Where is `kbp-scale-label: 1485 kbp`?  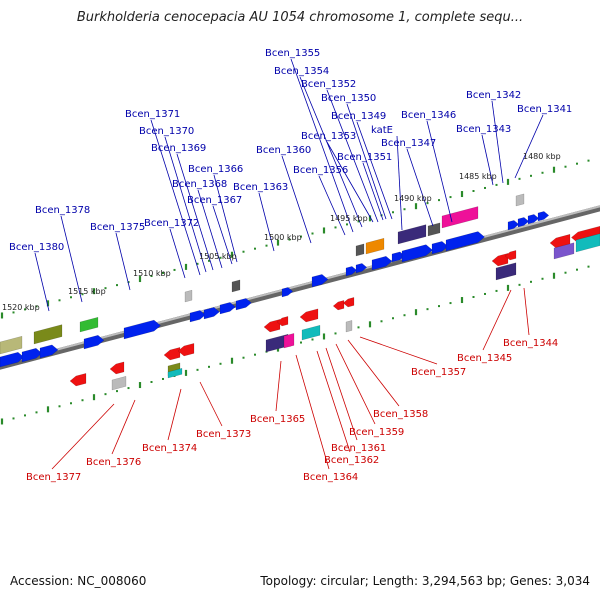
kbp-scale-label: 1485 kbp is located at coordinates (478, 176).